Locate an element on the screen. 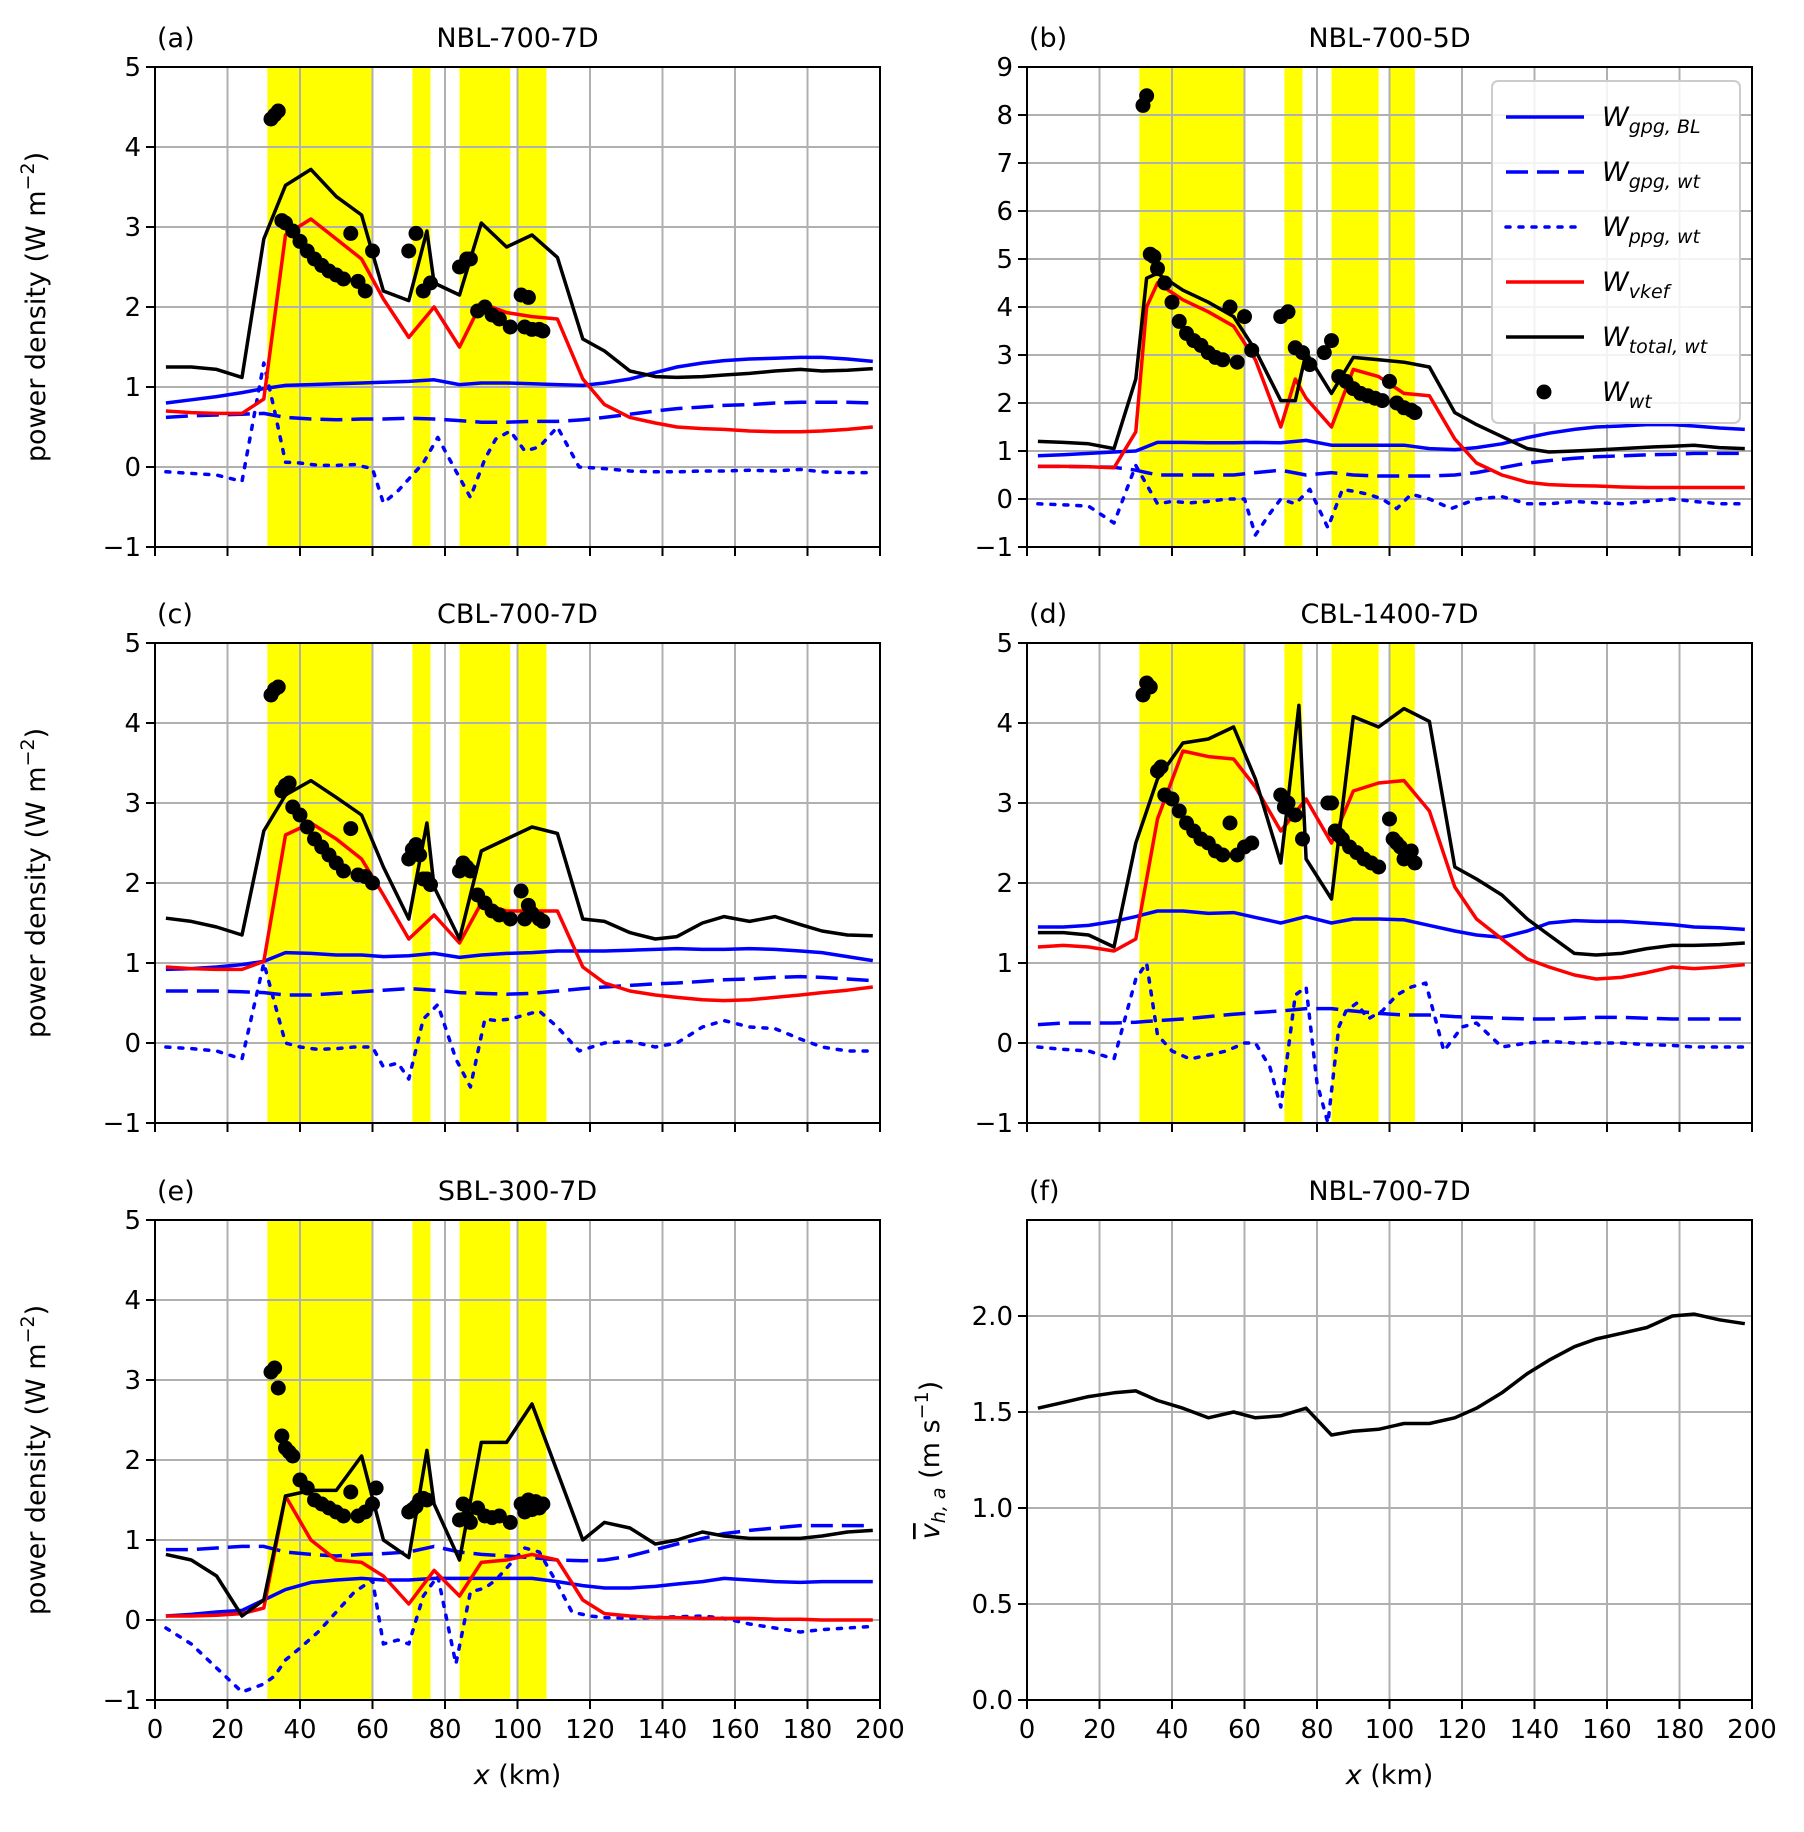 This screenshot has height=1832, width=1804. x-tick-label: 120 is located at coordinates (590, 1730).